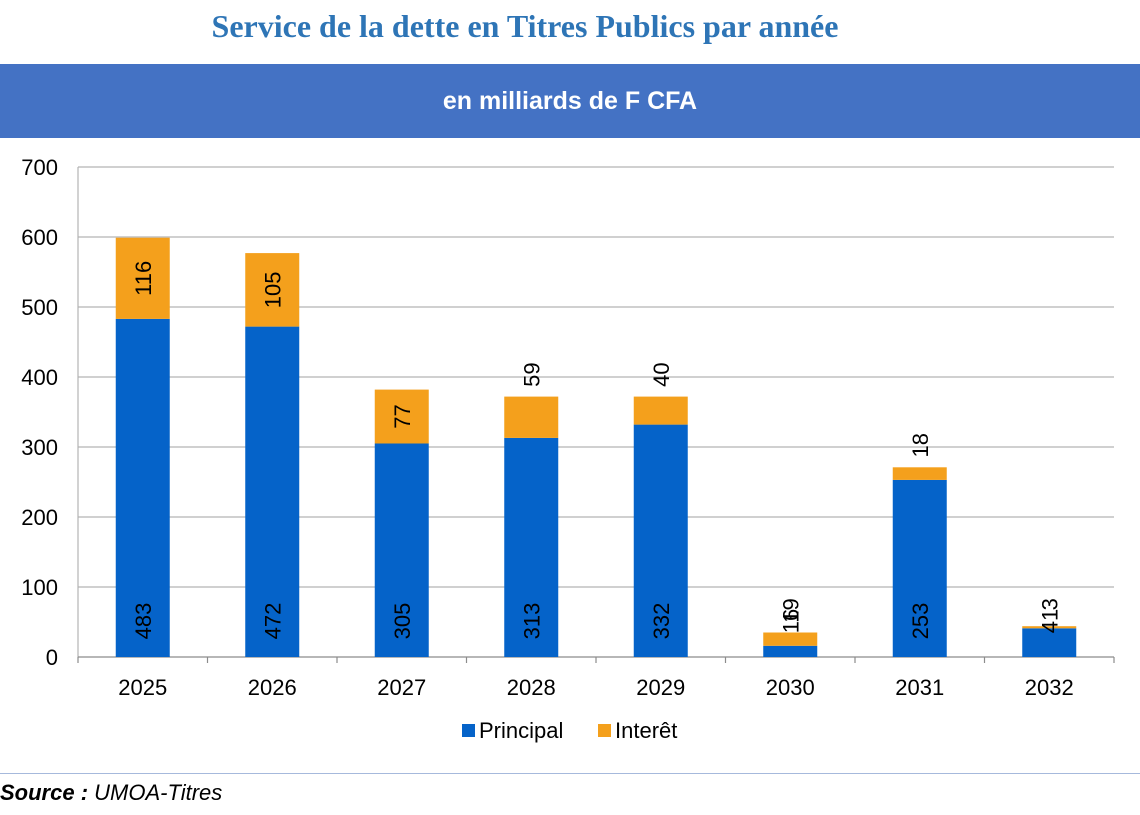  I want to click on bar-interet-2026, so click(272, 290).